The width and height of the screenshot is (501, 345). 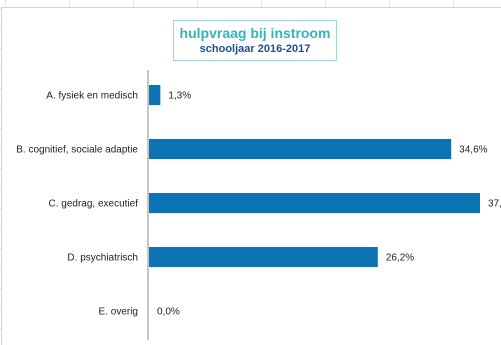 I want to click on data-label: 0,0%, so click(x=168, y=312).